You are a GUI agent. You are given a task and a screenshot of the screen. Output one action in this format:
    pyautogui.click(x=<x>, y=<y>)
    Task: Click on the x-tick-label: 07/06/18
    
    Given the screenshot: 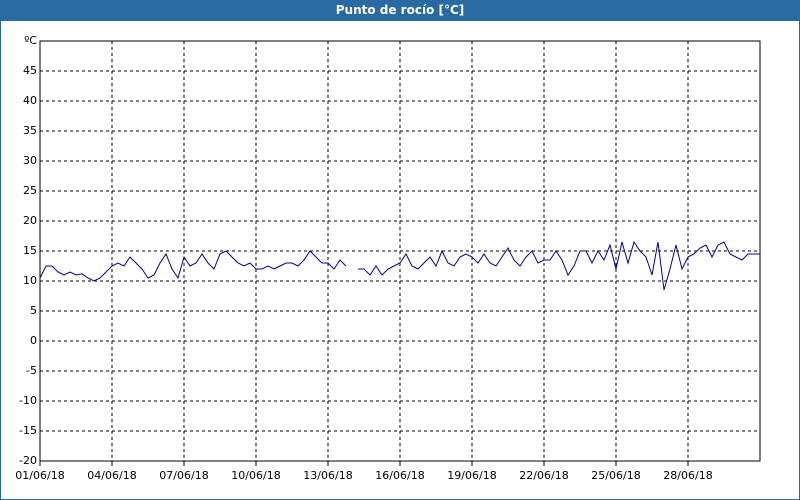 What is the action you would take?
    pyautogui.click(x=183, y=475)
    